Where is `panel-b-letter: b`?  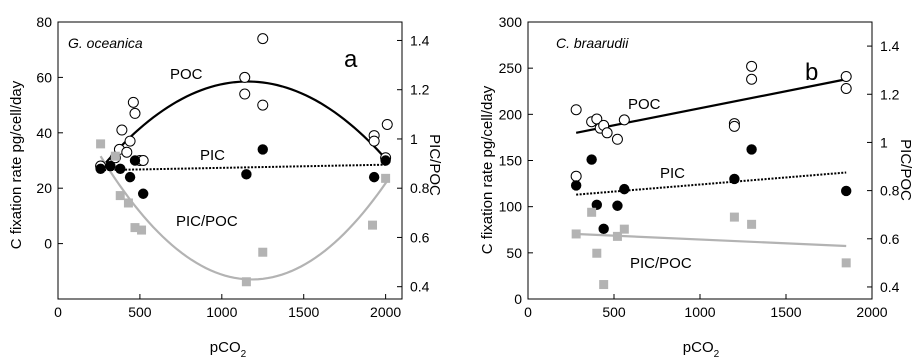
panel-b-letter: b is located at coordinates (811, 72).